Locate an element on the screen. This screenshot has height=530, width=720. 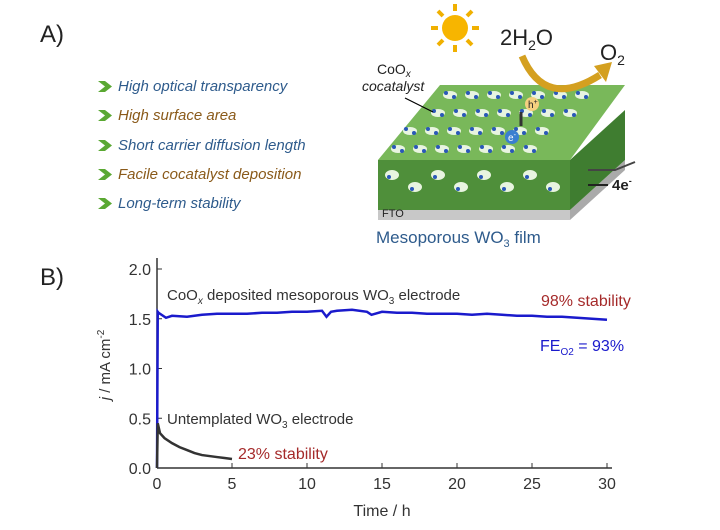
hole-icon is located at coordinates (532, 104).